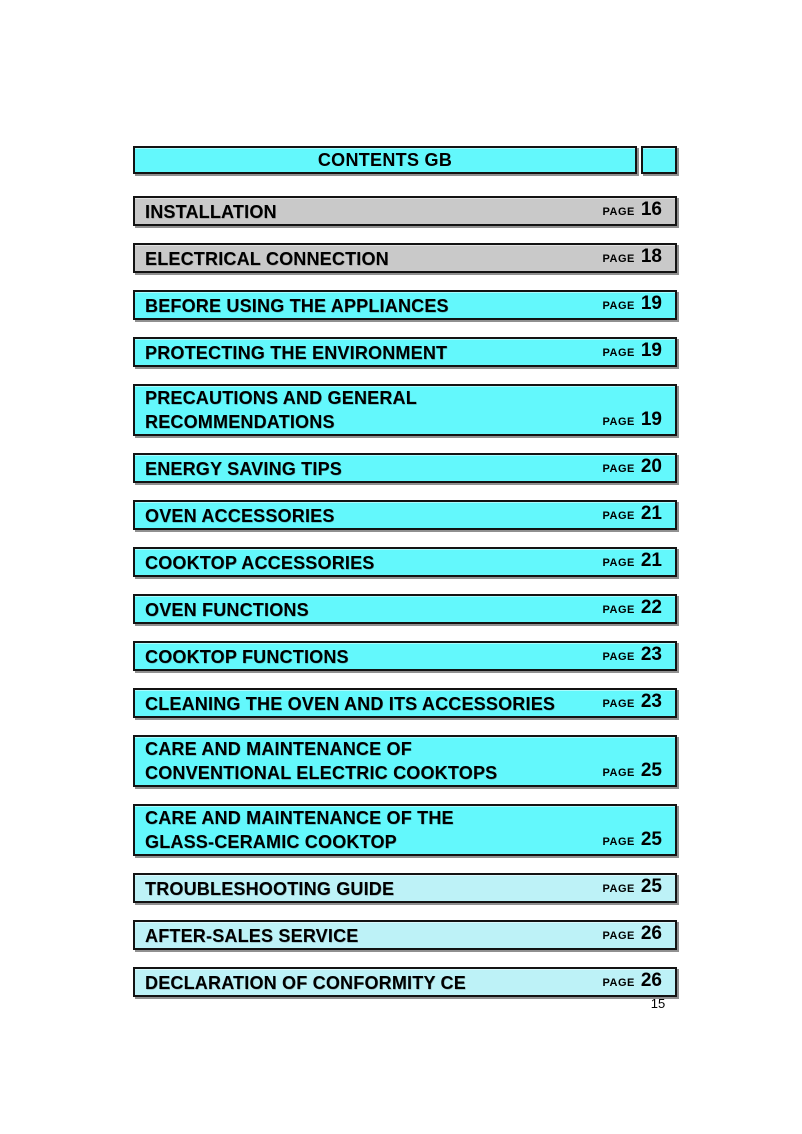 The height and width of the screenshot is (1134, 802). Describe the element at coordinates (405, 656) in the screenshot. I see `toc-entry: COOKTOP FUNCTIONS PAGE 23` at that location.